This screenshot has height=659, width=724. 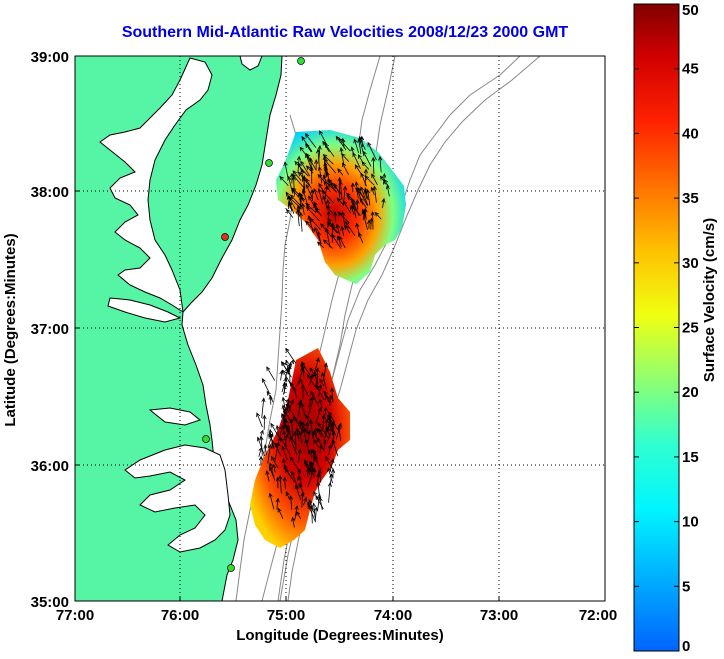 I want to click on colorbar-tick-label: 35, so click(x=690, y=198).